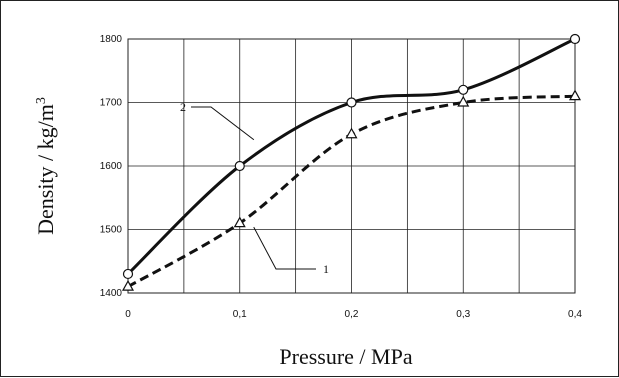  Describe the element at coordinates (111, 39) in the screenshot. I see `y-tick-label: 1800` at that location.